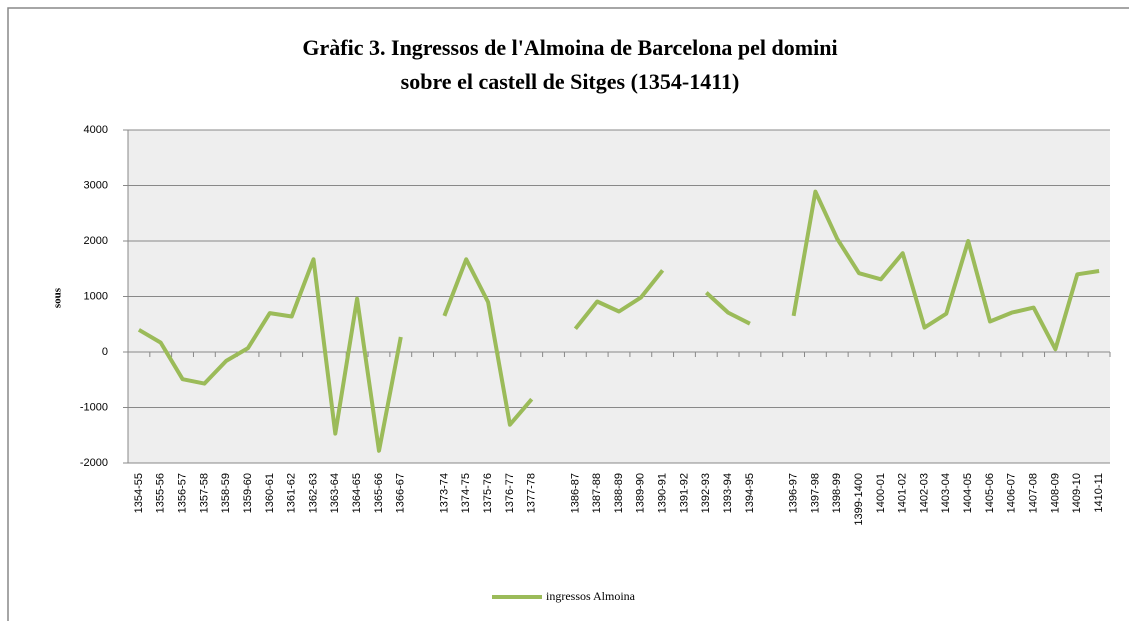  What do you see at coordinates (510, 493) in the screenshot?
I see `x-tick-label: 1376-77` at bounding box center [510, 493].